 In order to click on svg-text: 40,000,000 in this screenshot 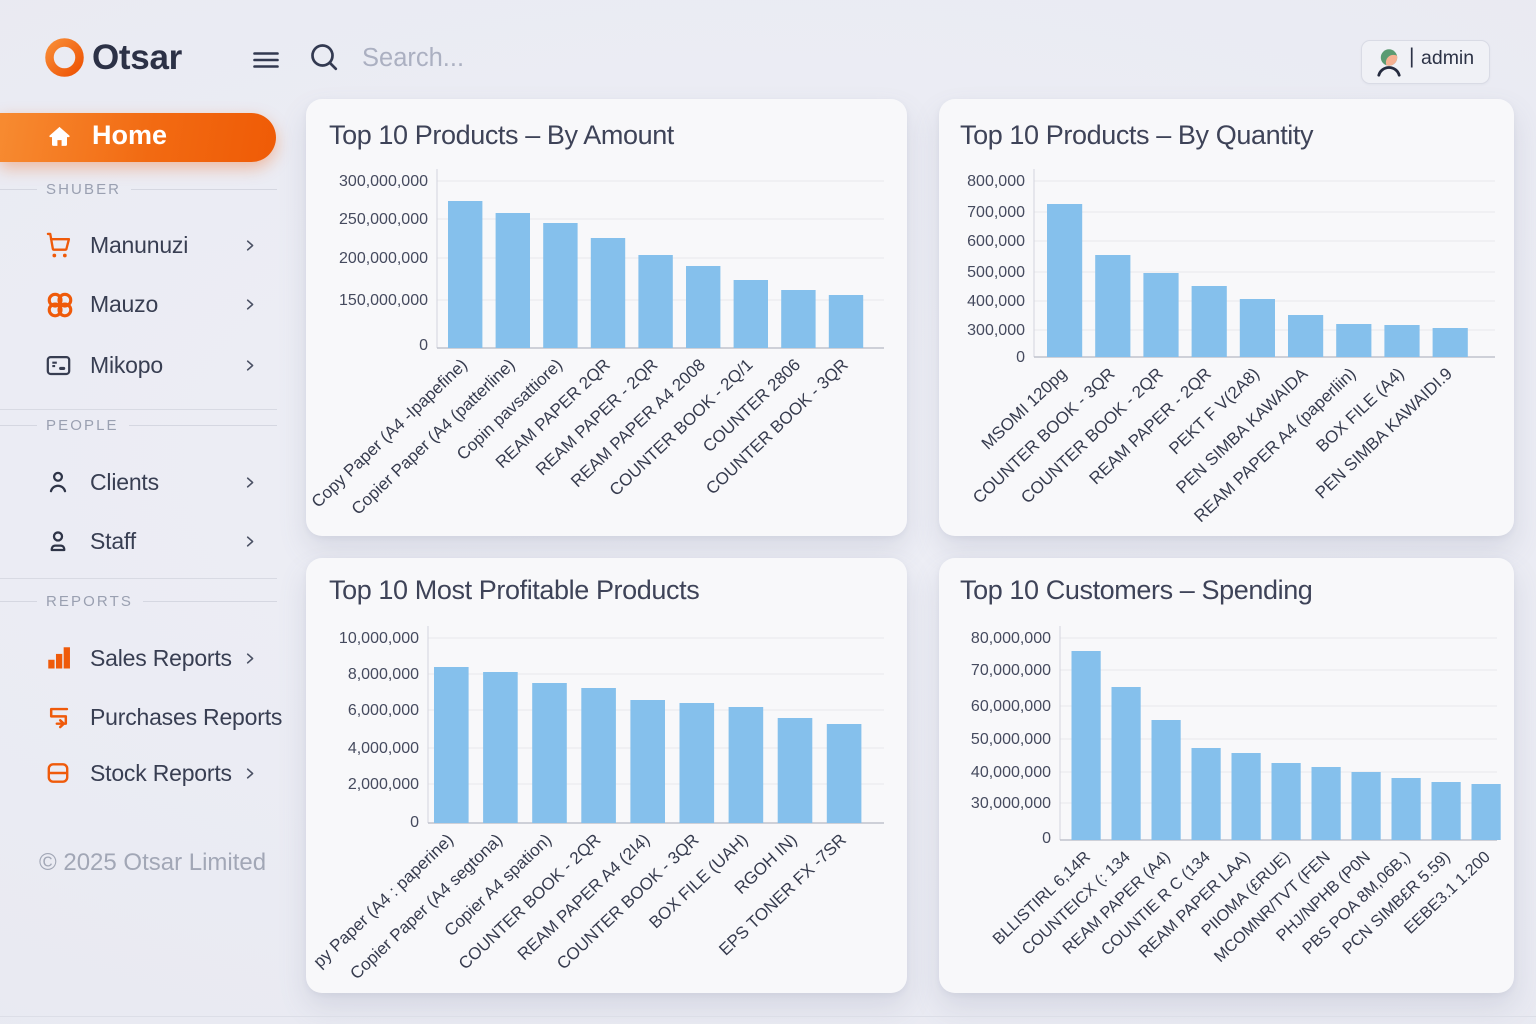, I will do `click(1011, 772)`.